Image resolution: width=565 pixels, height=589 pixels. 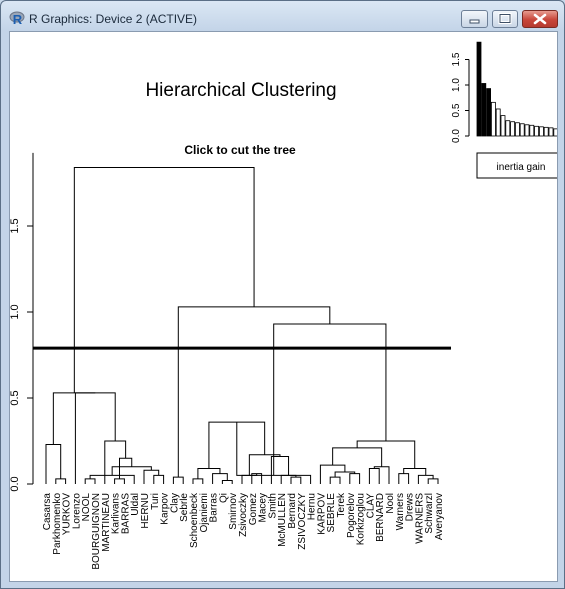 I want to click on leaf-label: MARTINEAU, so click(x=106, y=522).